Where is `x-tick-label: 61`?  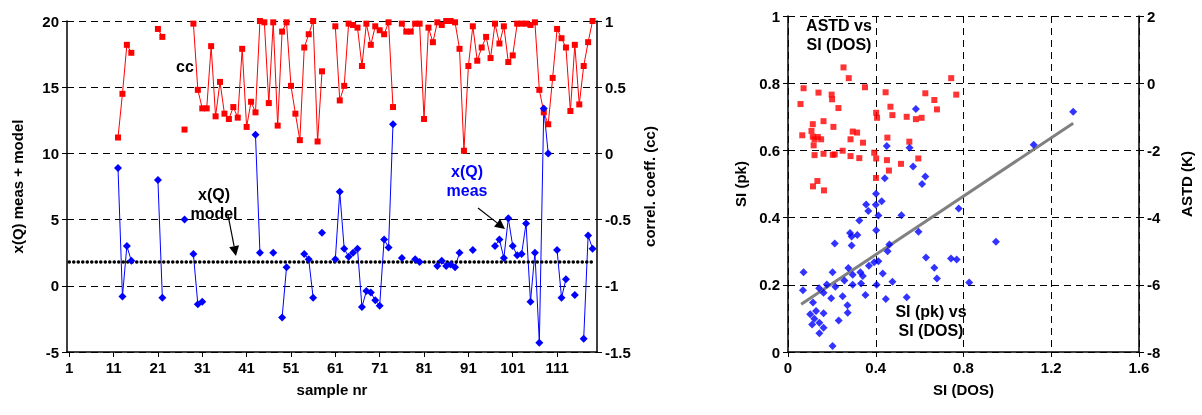
x-tick-label: 61 is located at coordinates (335, 367).